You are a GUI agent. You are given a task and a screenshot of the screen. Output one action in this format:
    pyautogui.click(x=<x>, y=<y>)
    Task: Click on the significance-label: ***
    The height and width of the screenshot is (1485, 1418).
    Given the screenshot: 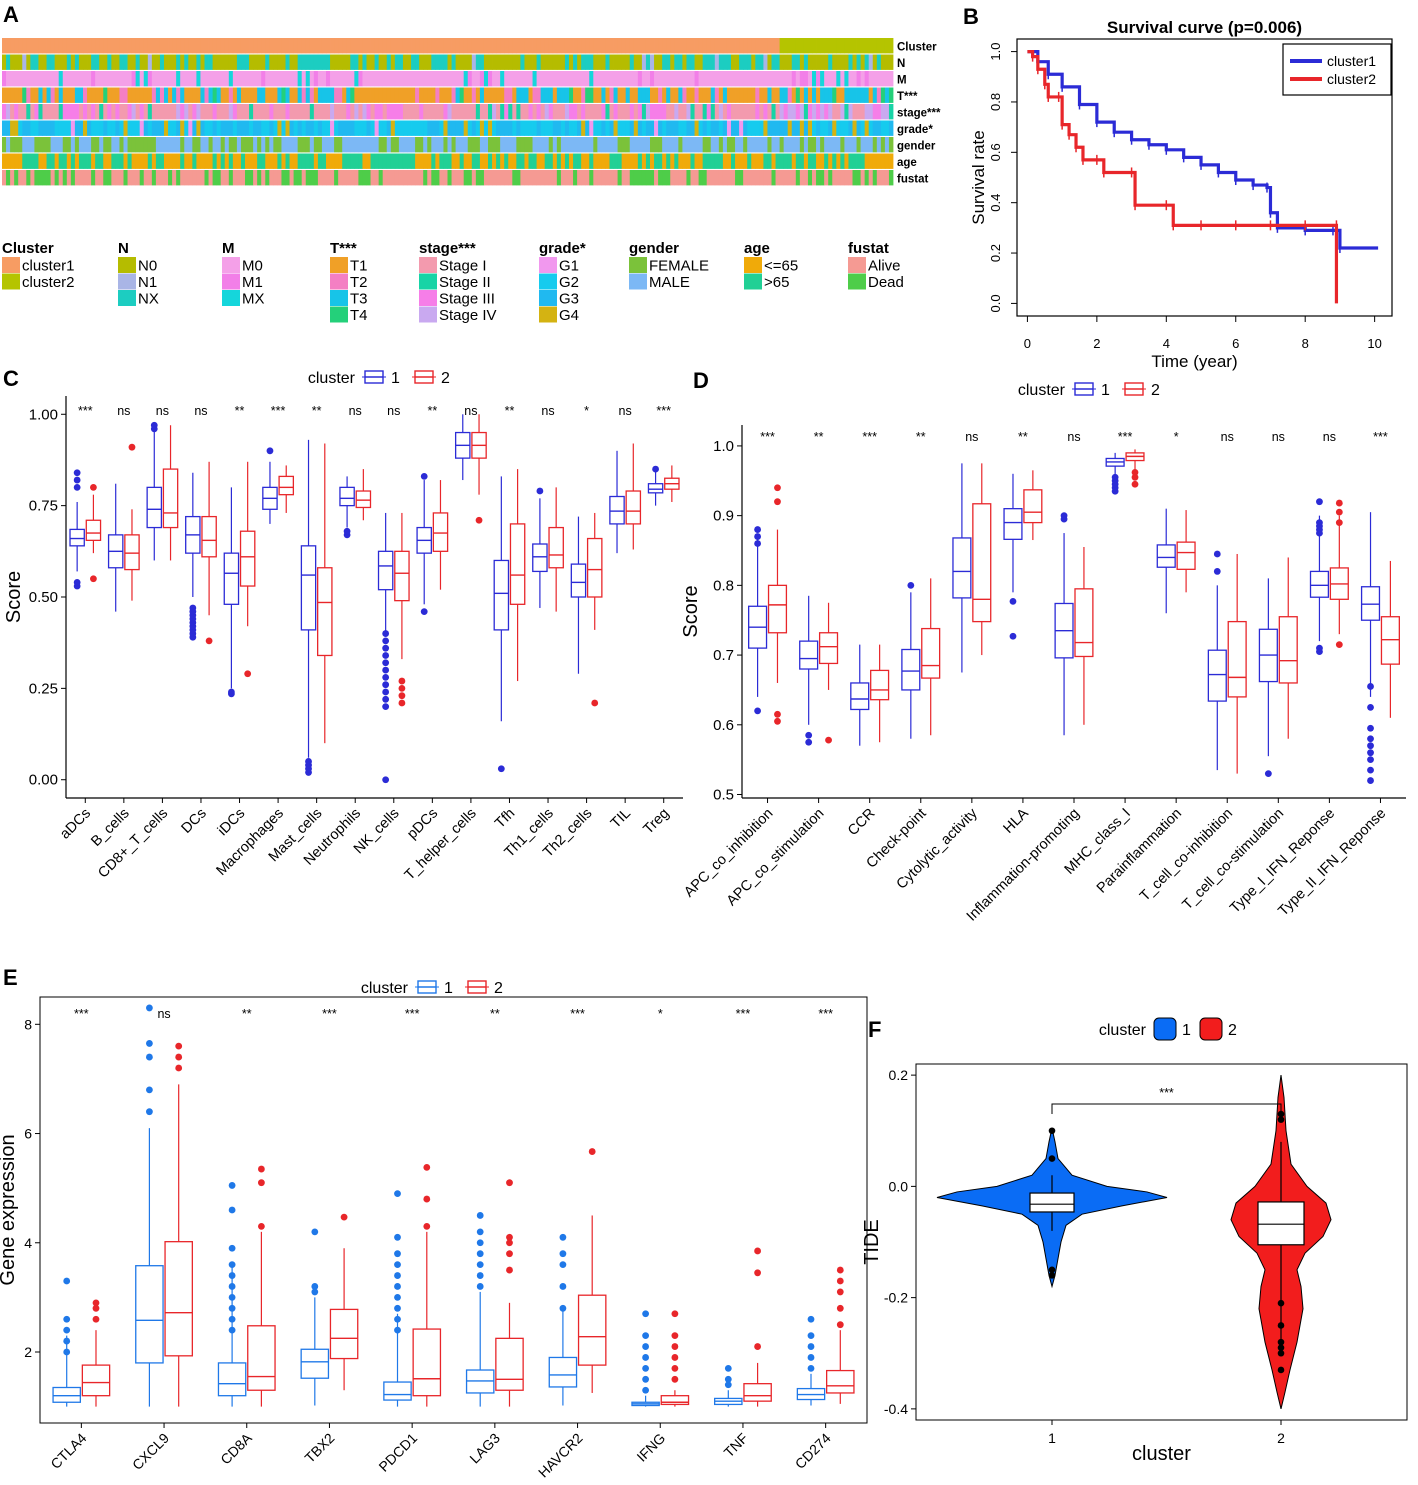 What is the action you would take?
    pyautogui.click(x=1166, y=1093)
    